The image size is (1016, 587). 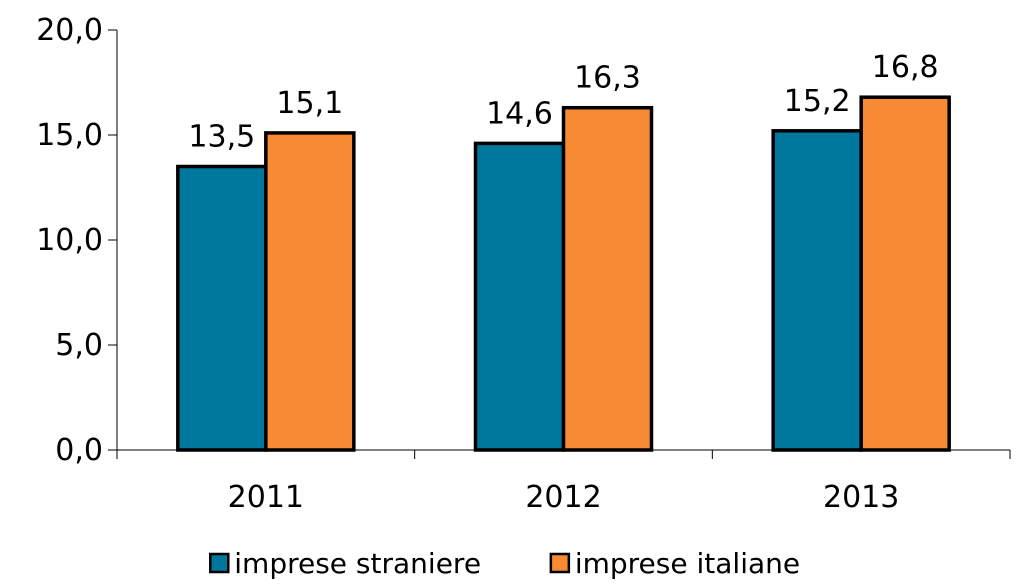 What do you see at coordinates (504, 563) in the screenshot?
I see `legend: imprese straniere imprese italiane` at bounding box center [504, 563].